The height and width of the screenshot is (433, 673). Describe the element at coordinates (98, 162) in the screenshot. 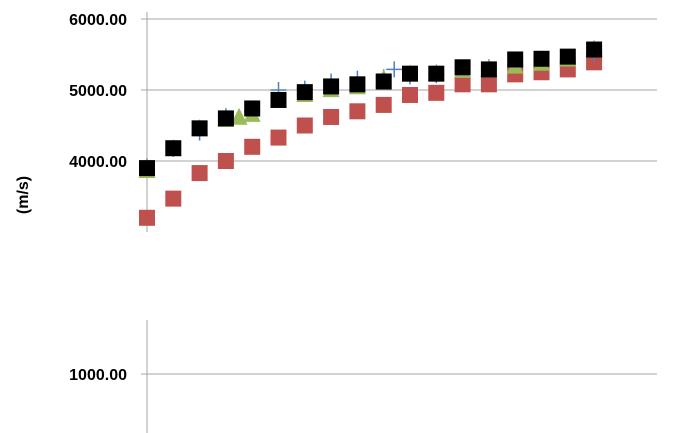

I see `upper-y-tick-label: 4000.00` at that location.